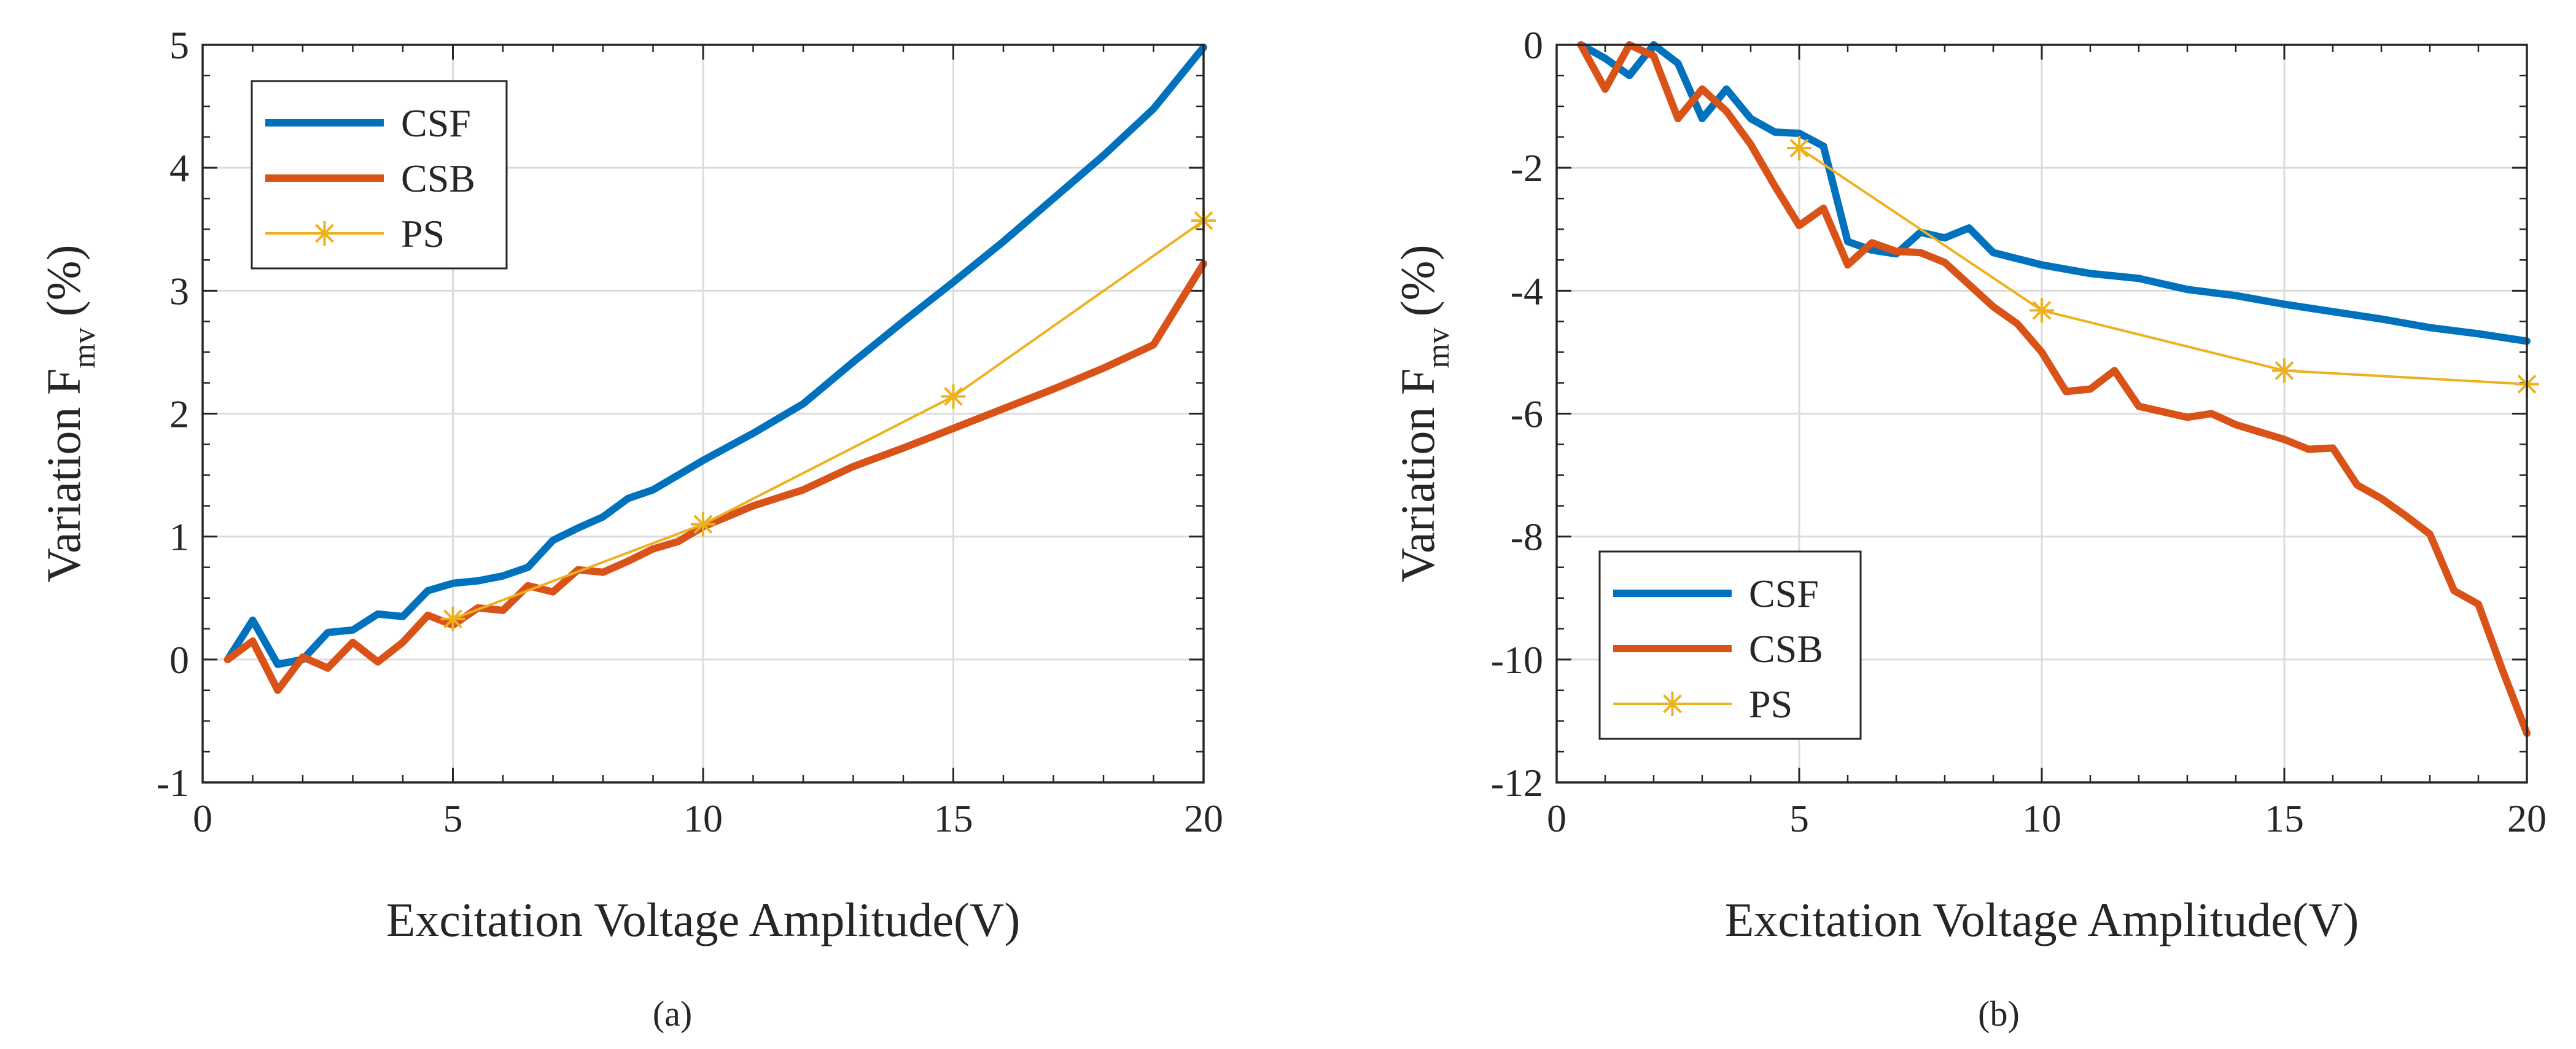 This screenshot has width=2576, height=1049. I want to click on panel-b-legend: CSF CSB PS, so click(1730, 645).